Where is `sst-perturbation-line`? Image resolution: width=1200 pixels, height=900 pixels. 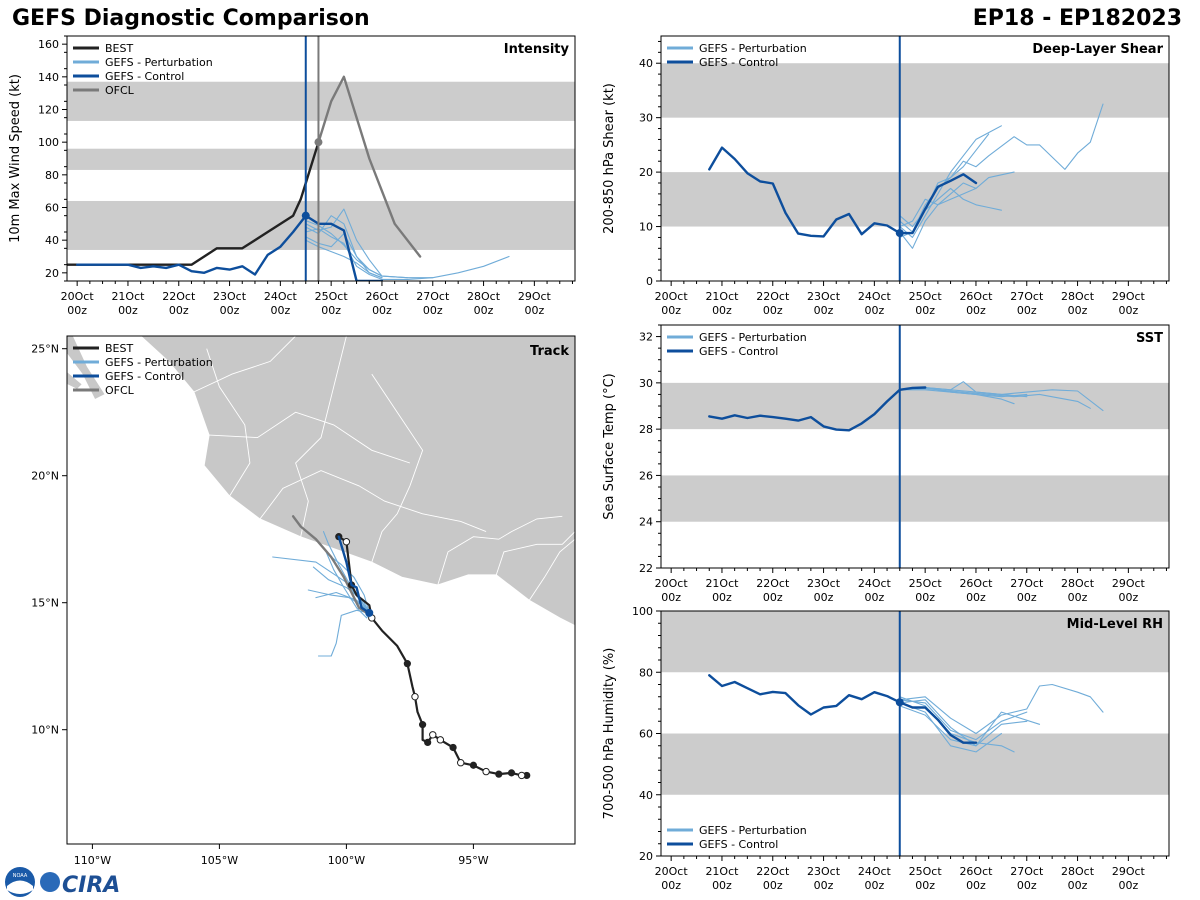
sst-perturbation-line is located at coordinates (995, 398).